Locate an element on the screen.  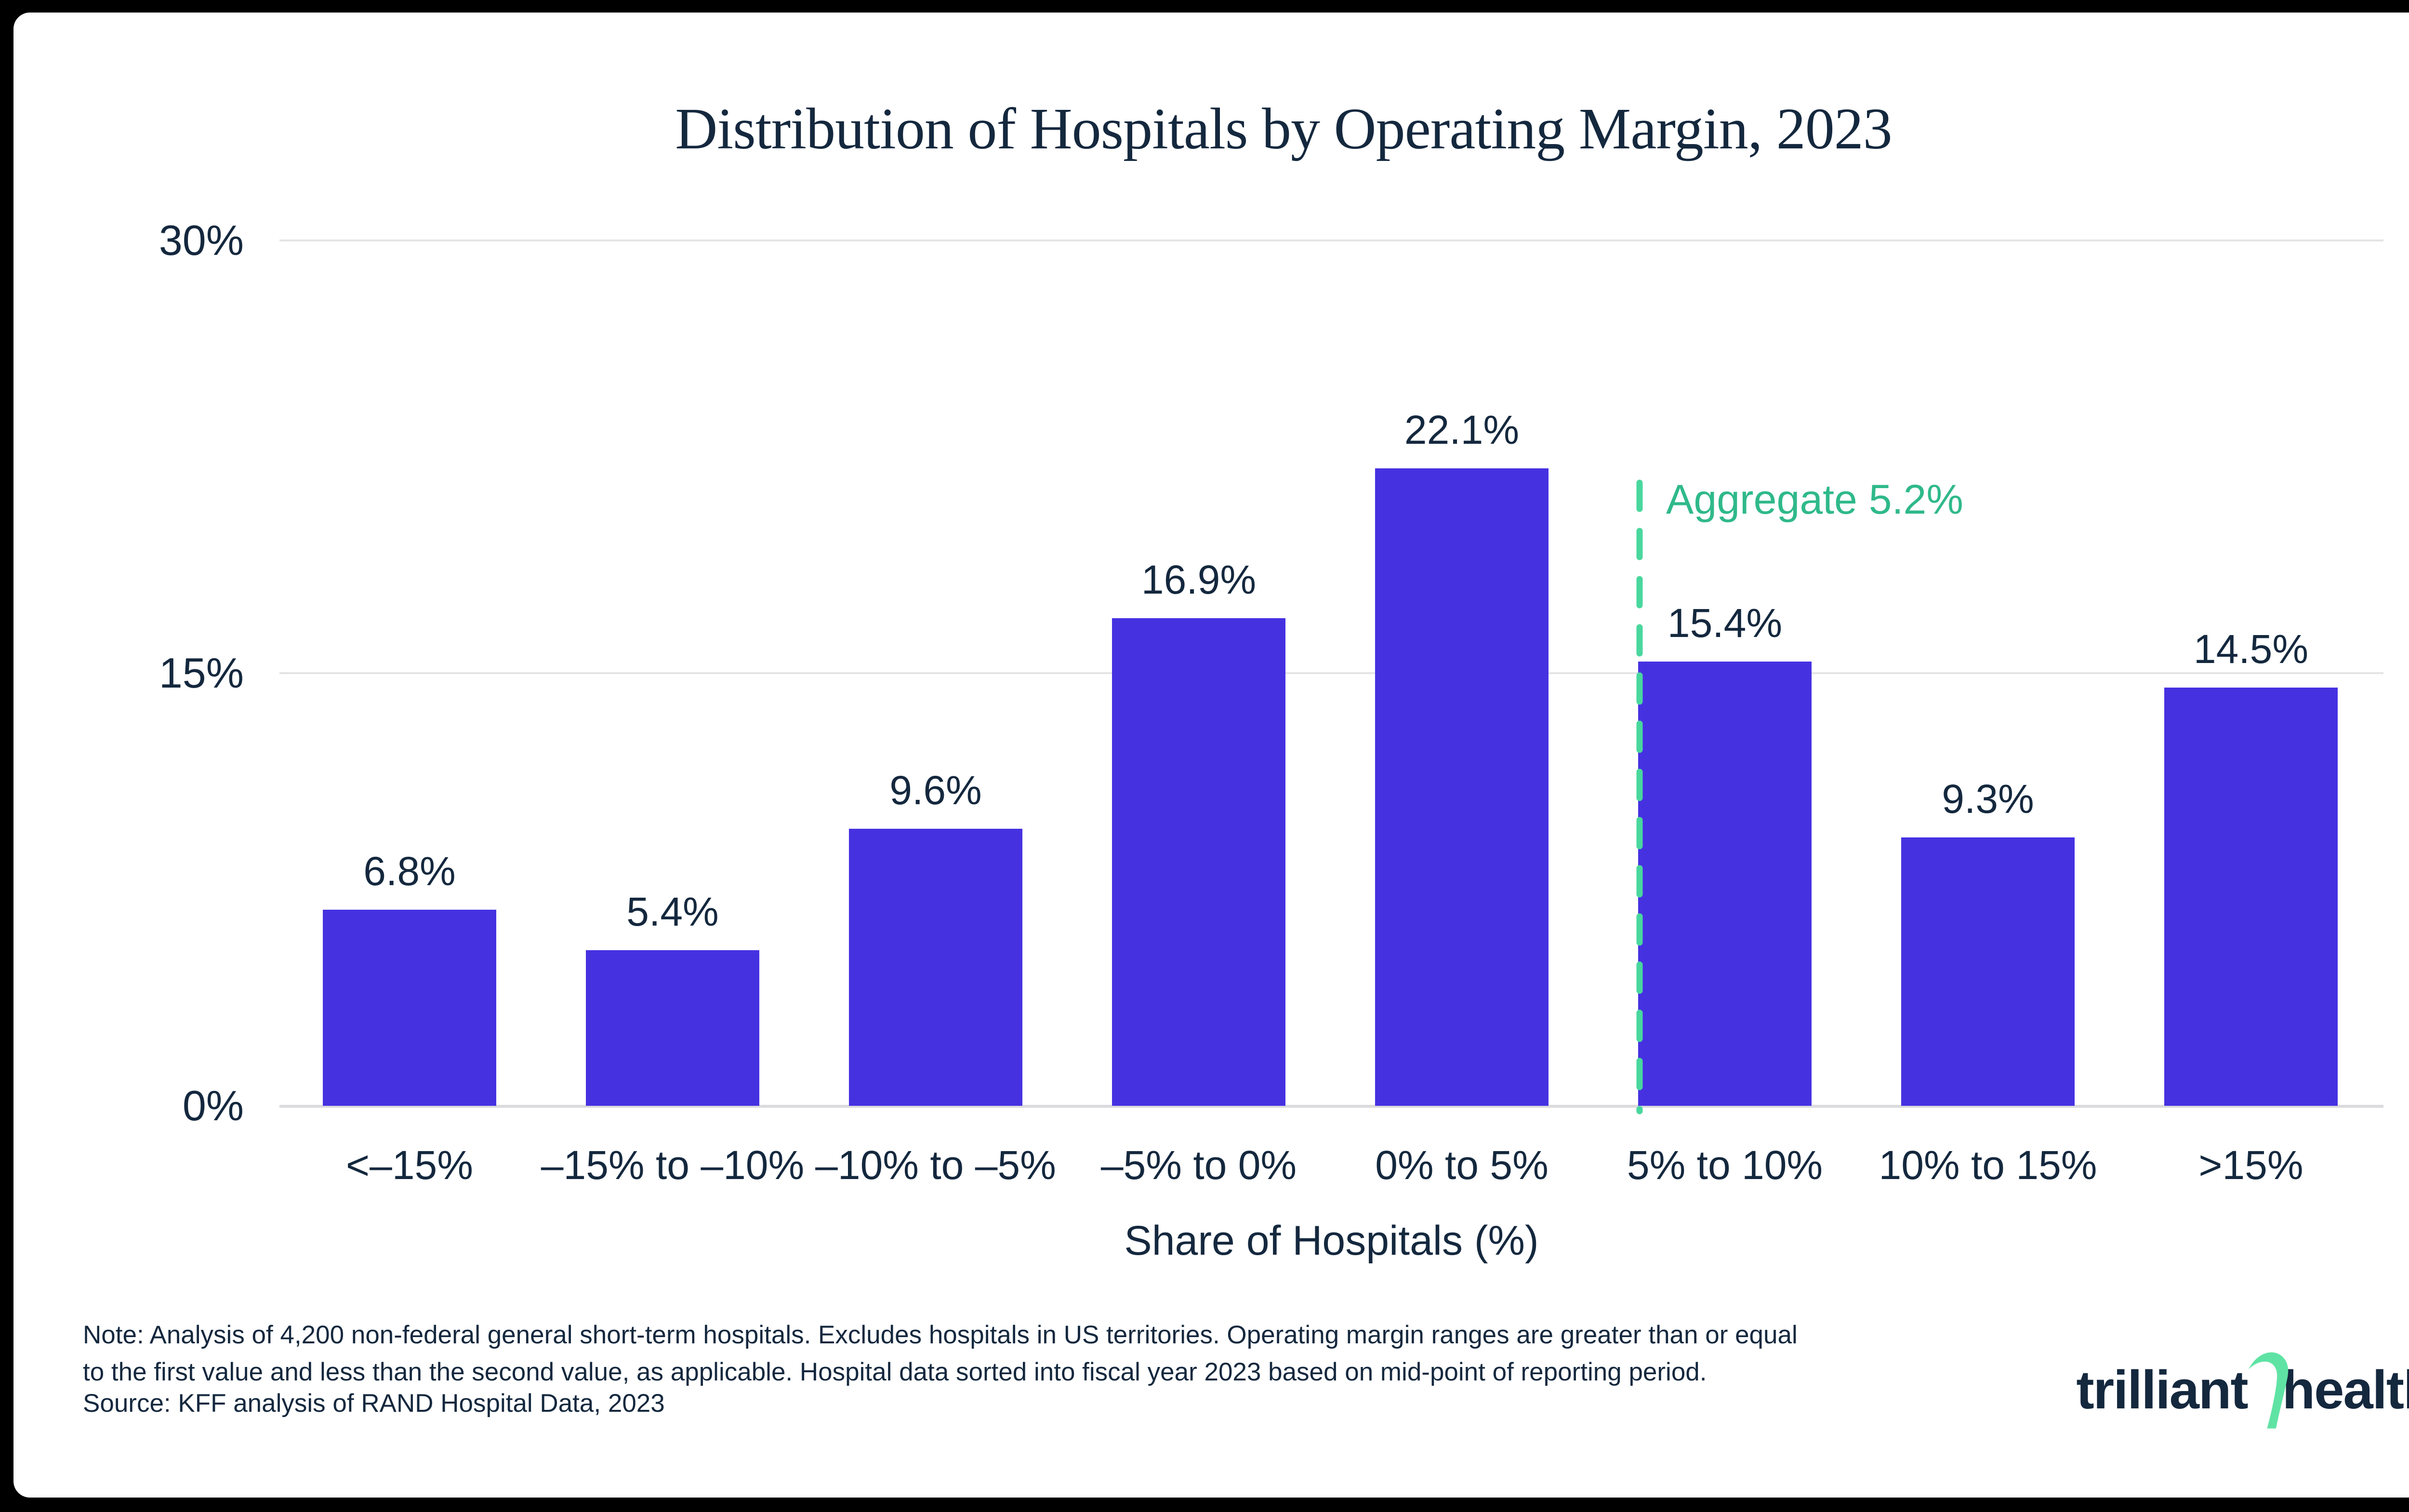
bar-value-label: 15.4% is located at coordinates (1725, 623).